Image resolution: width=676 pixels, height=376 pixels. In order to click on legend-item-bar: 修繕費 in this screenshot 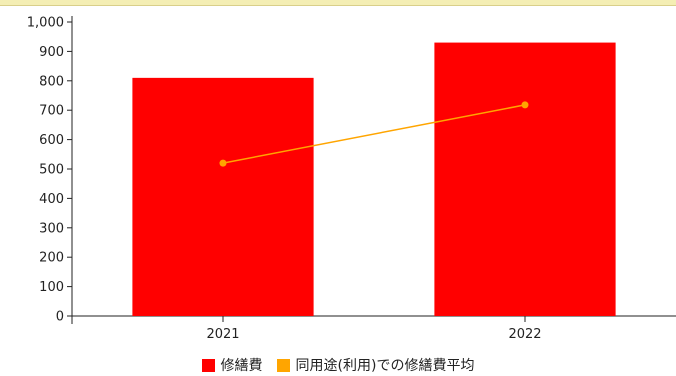, I will do `click(232, 365)`.